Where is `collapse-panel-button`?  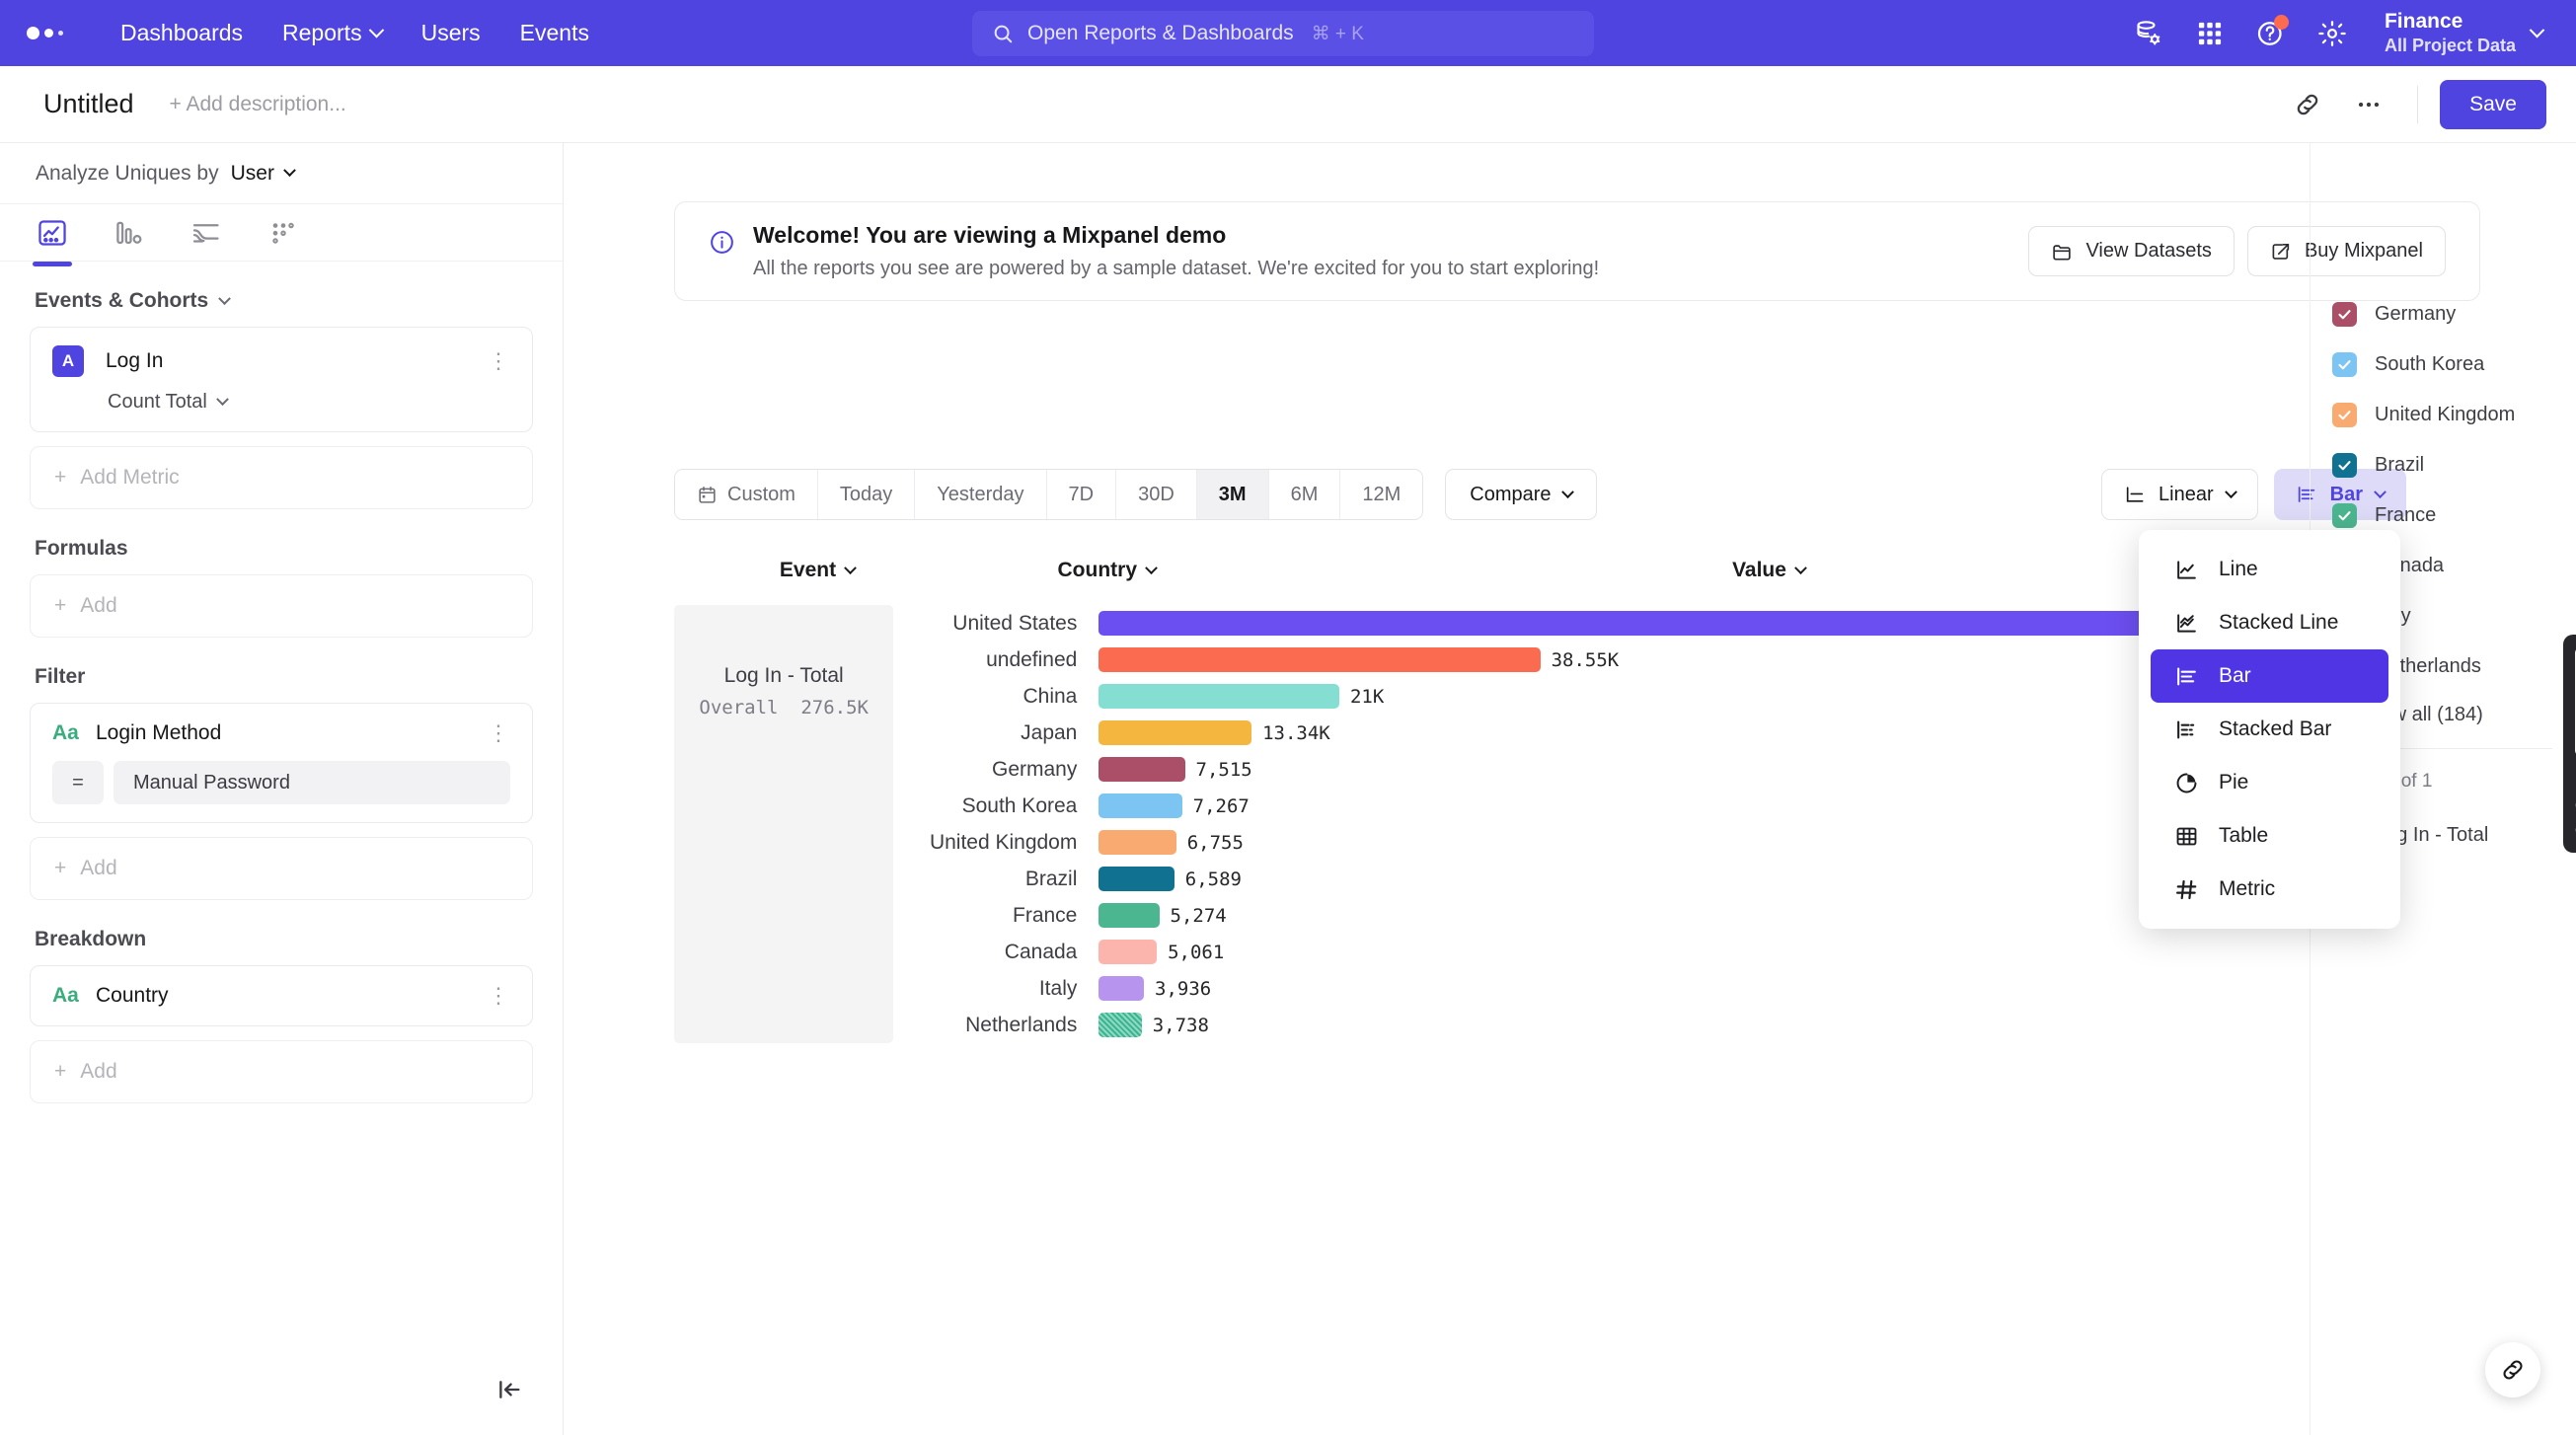
collapse-panel-button is located at coordinates (509, 1389).